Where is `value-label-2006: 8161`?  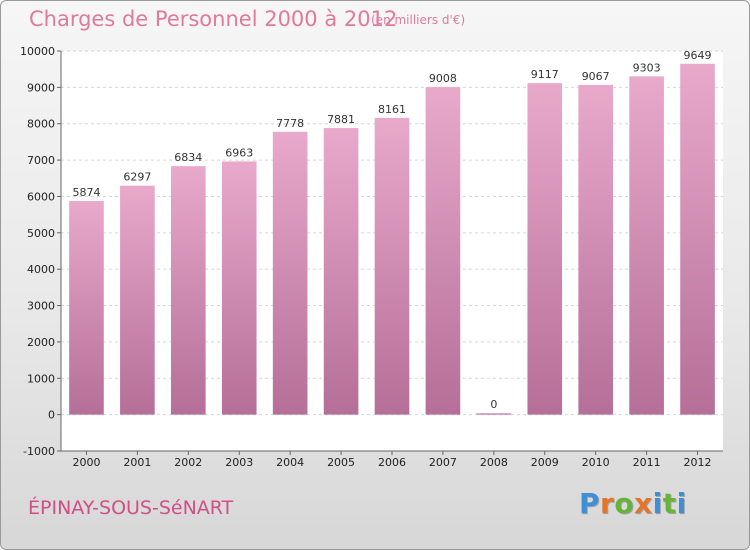 value-label-2006: 8161 is located at coordinates (392, 109).